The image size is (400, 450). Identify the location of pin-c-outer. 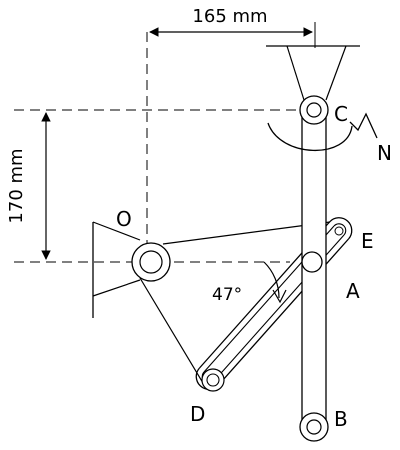
(314, 110).